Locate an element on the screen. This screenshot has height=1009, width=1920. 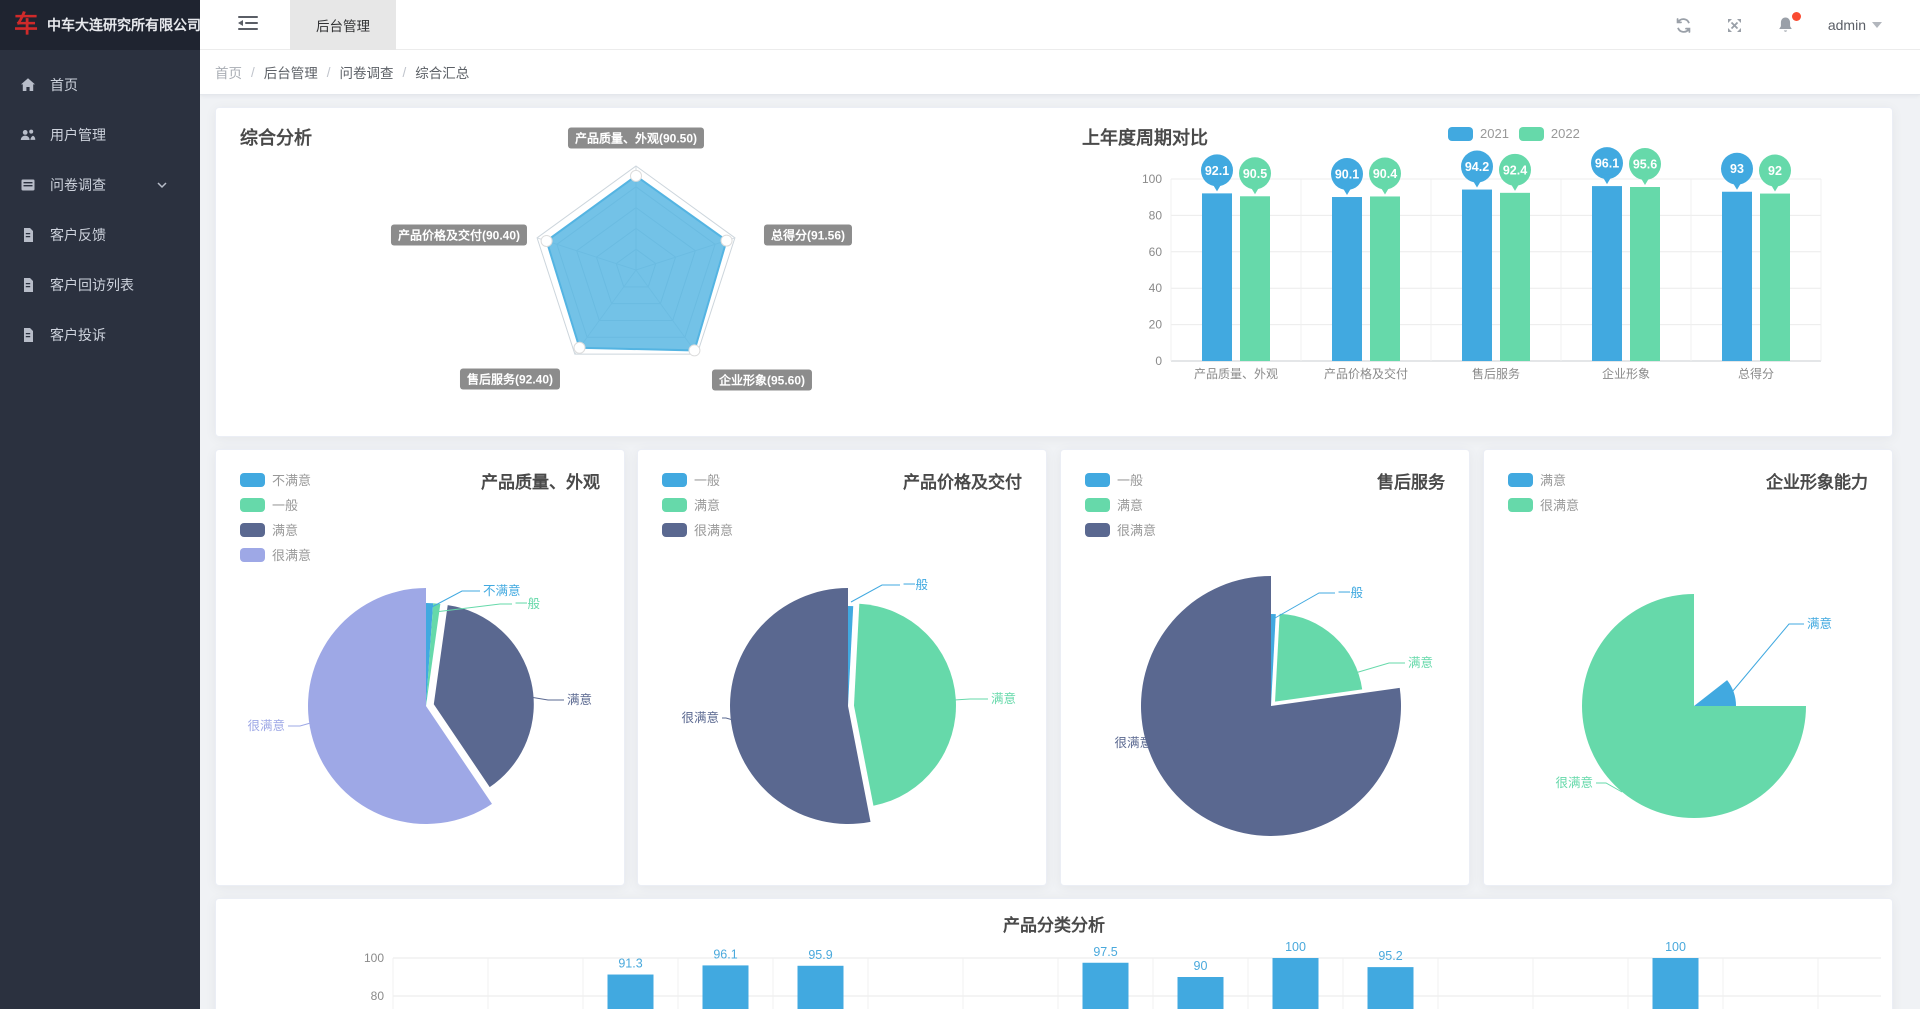
pie-title: 企业形象能力 is located at coordinates (1817, 482).